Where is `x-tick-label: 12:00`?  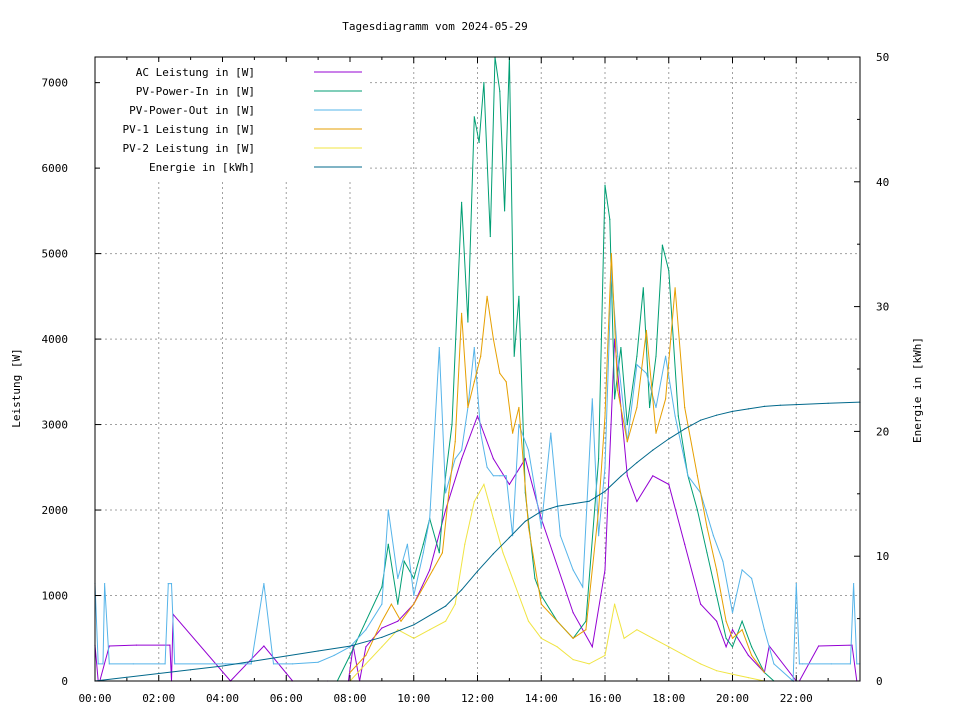
x-tick-label: 12:00 is located at coordinates (477, 698).